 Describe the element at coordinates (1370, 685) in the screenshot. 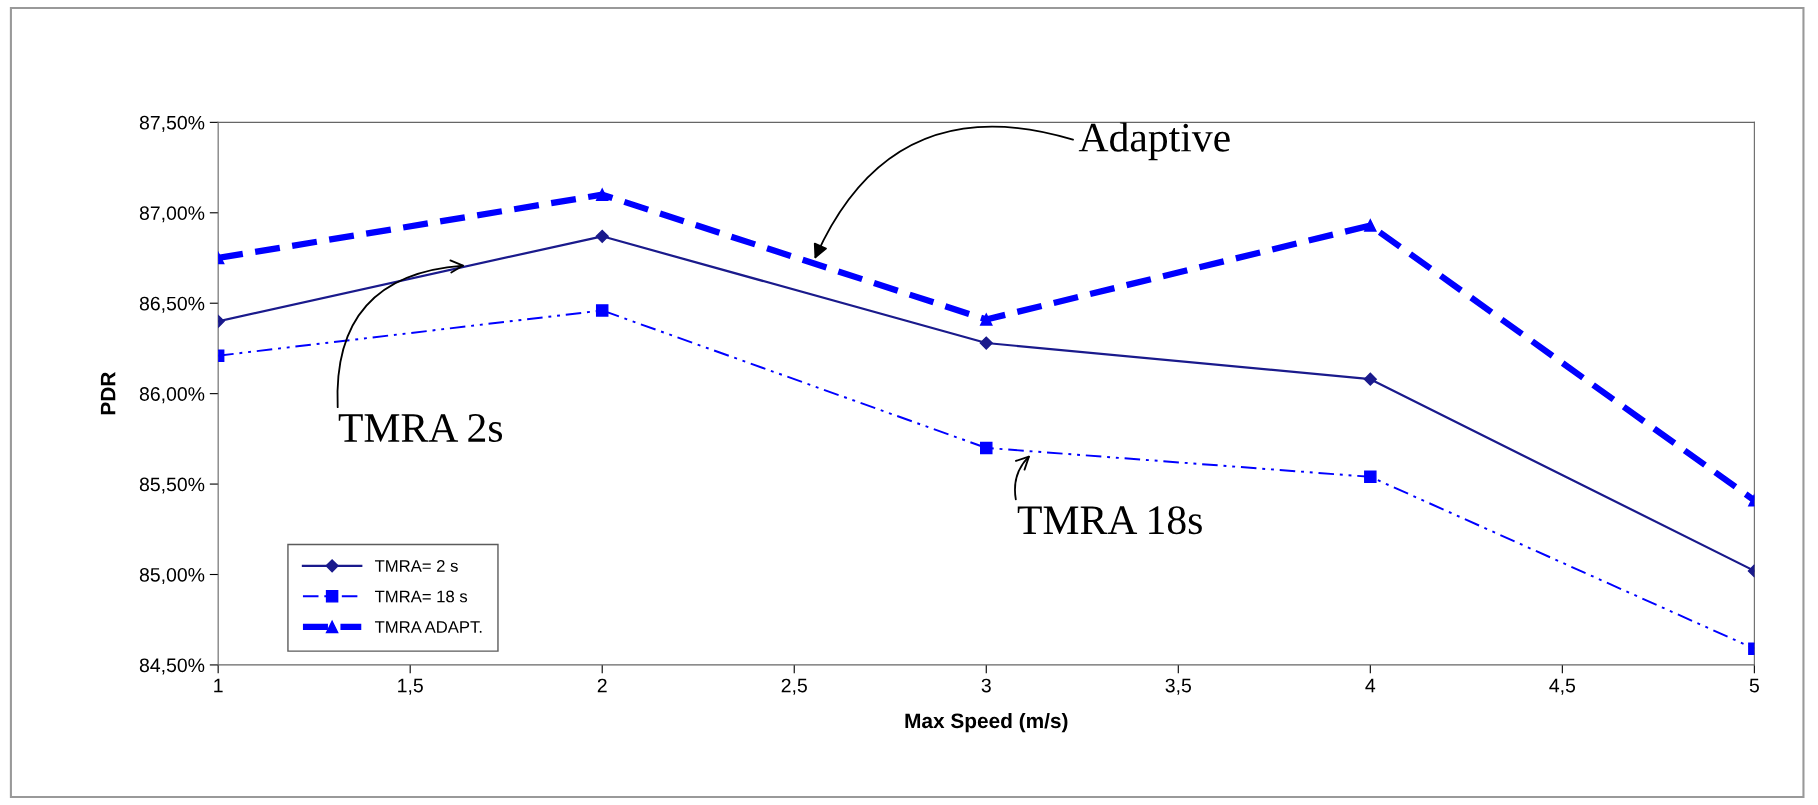

I see `x-tick-label: 4` at that location.